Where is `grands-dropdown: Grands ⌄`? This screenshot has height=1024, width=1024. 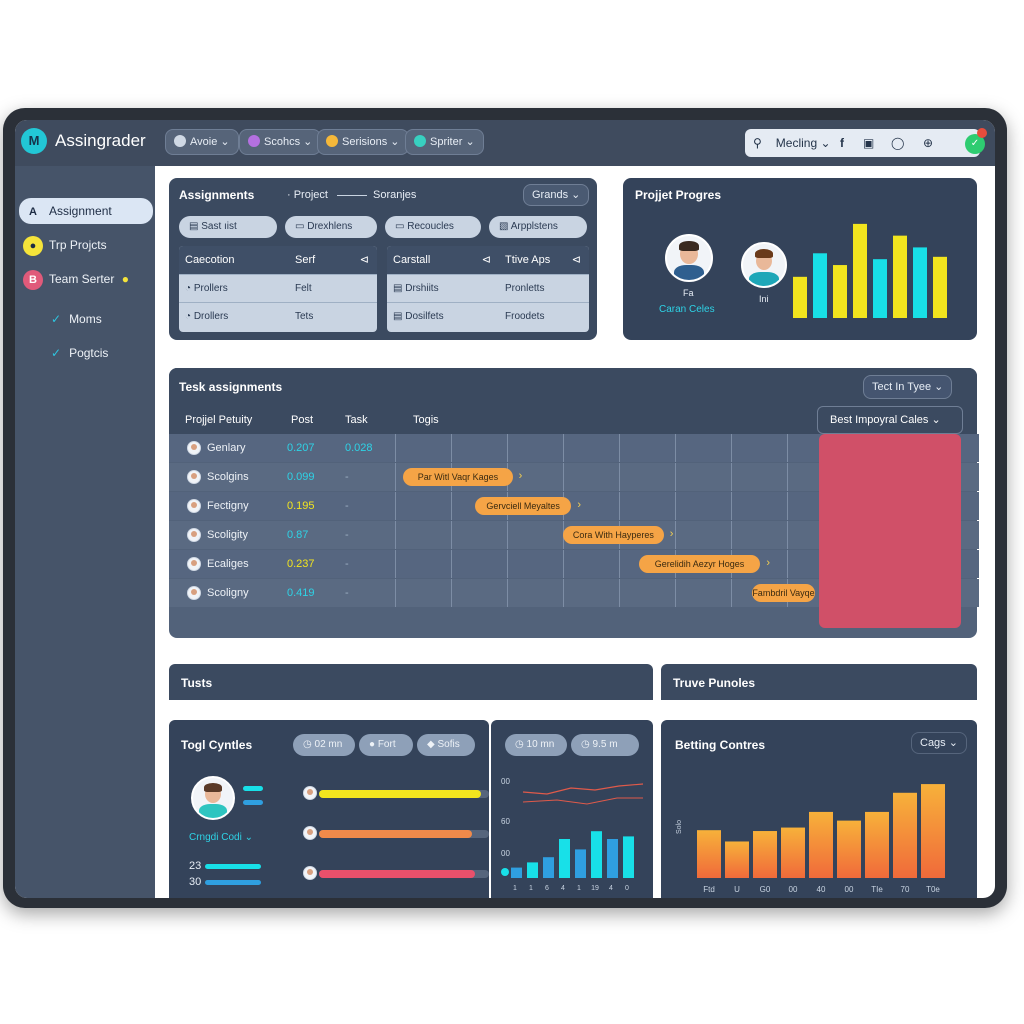
grands-dropdown: Grands ⌄ is located at coordinates (556, 195).